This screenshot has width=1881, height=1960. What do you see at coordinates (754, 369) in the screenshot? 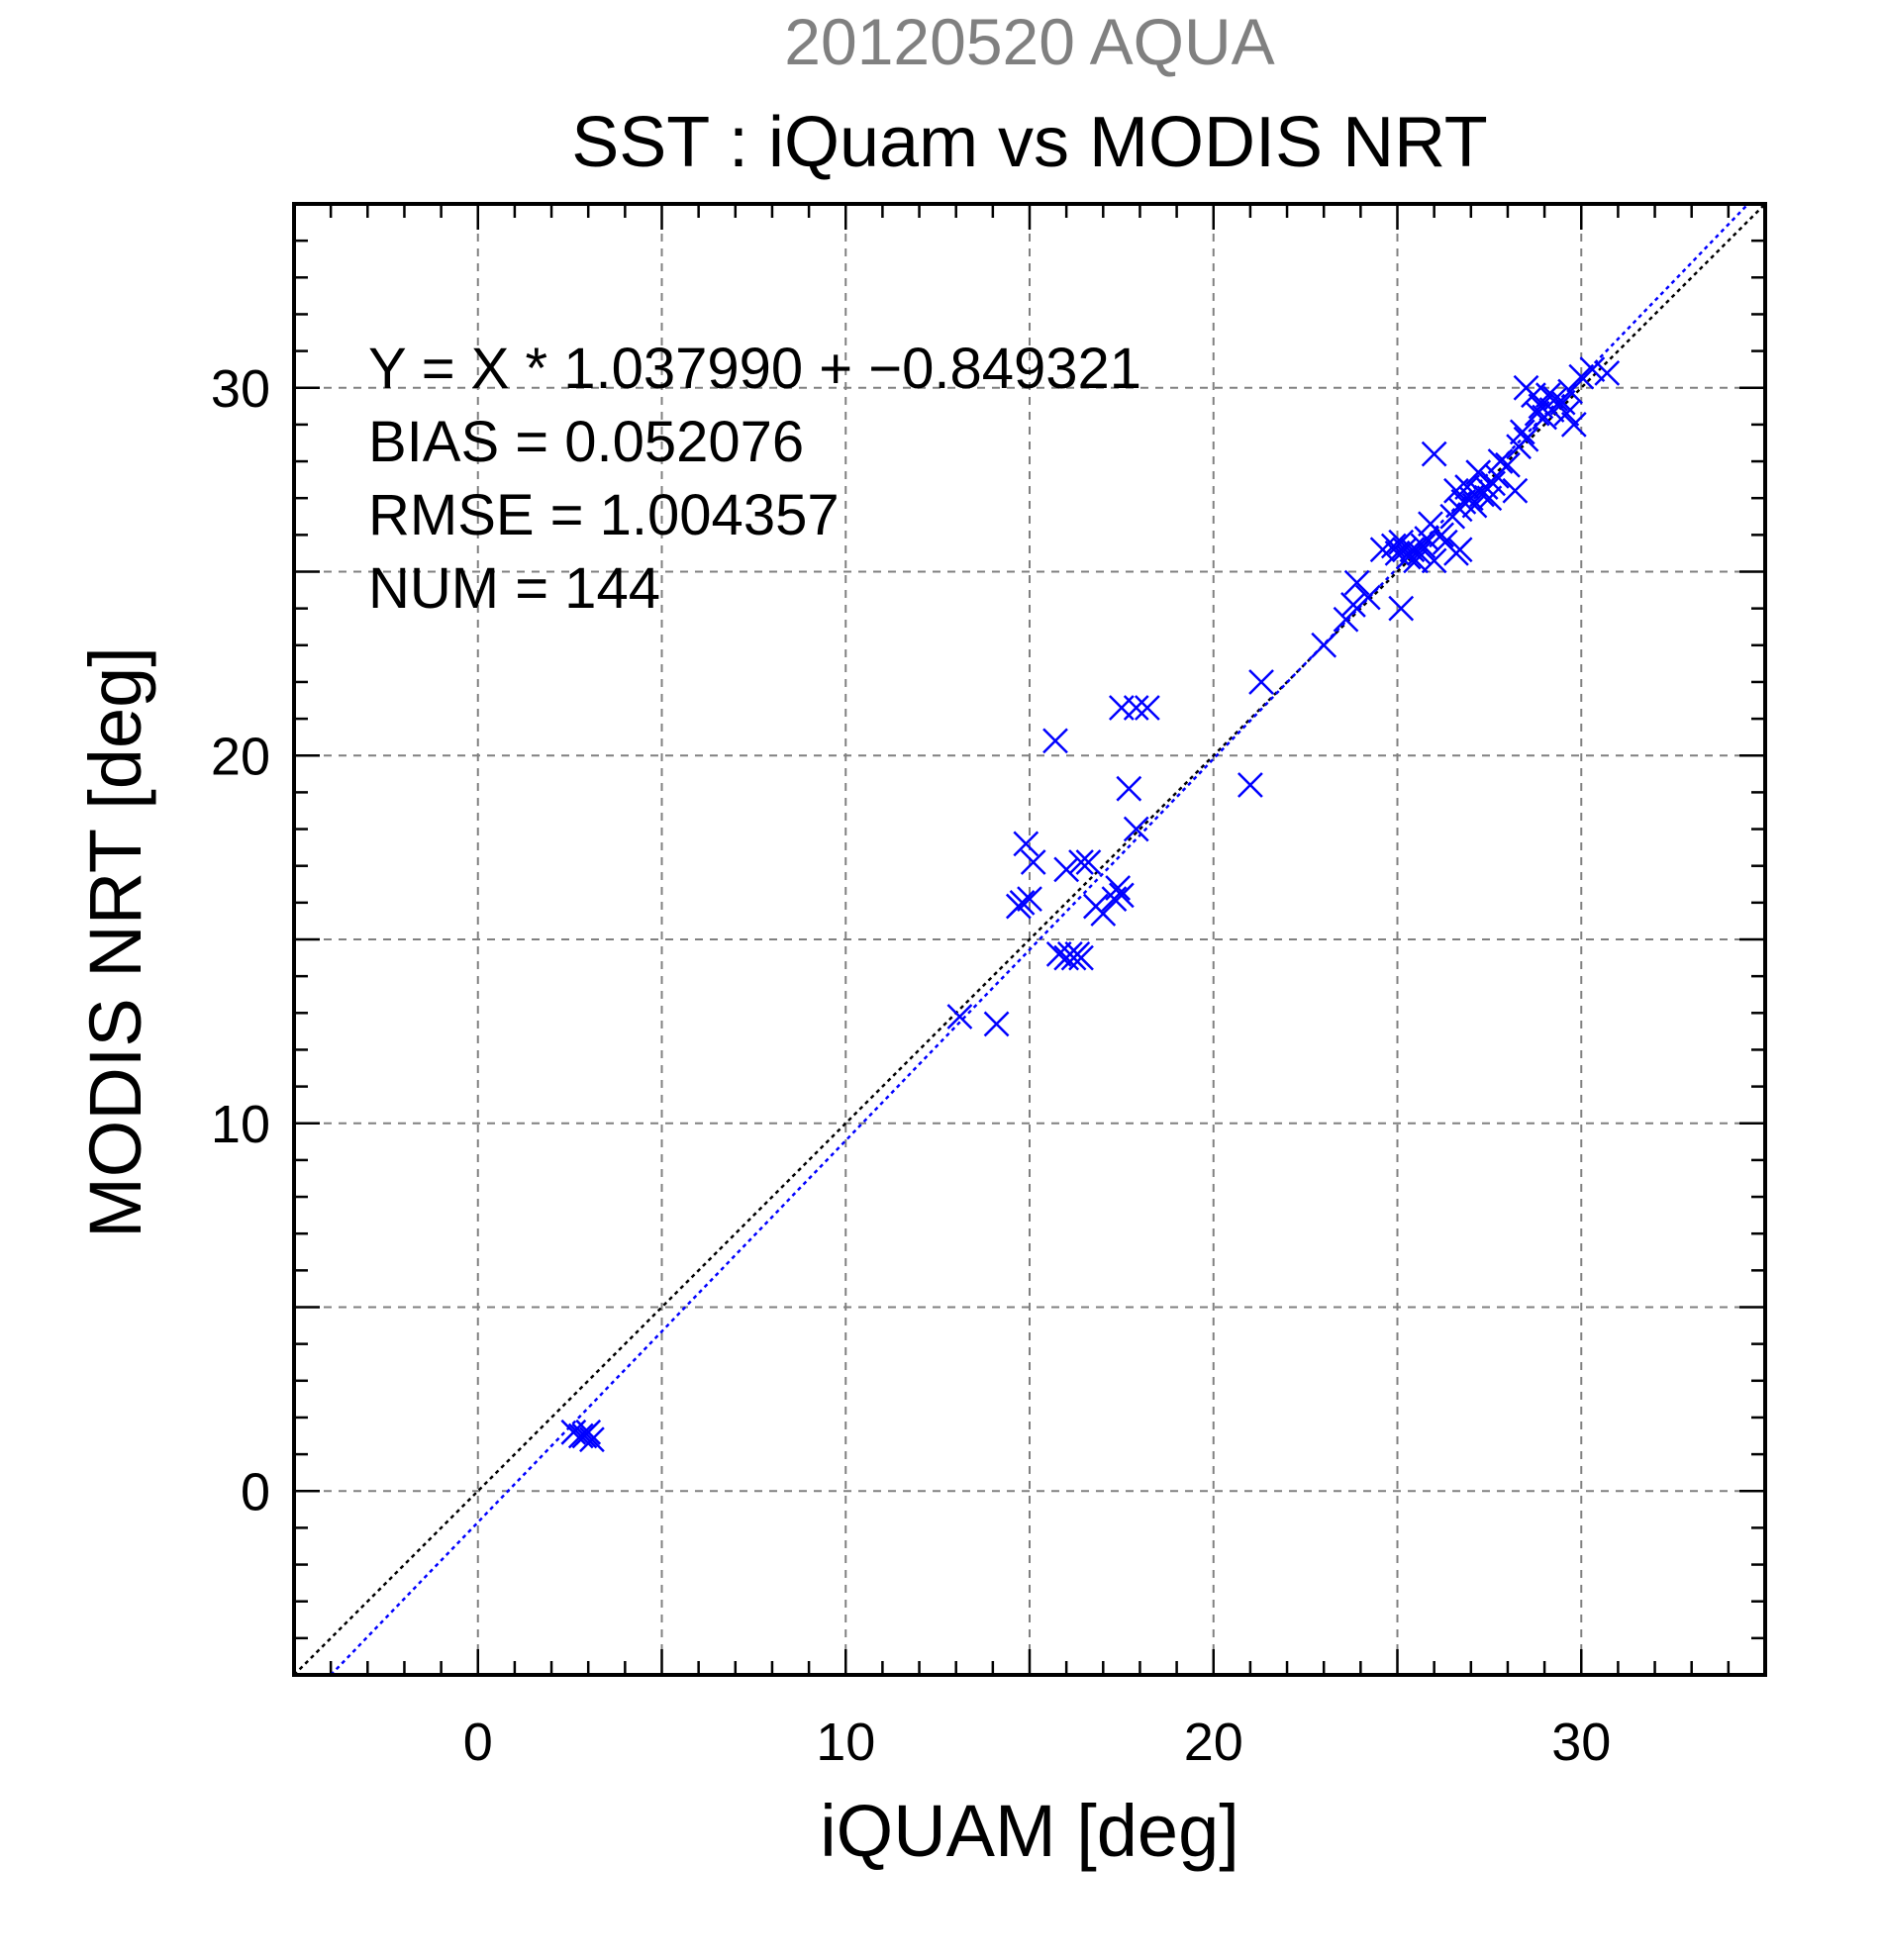
I see `fit-equation: Y = X * 1.037990 + −0.849321` at bounding box center [754, 369].